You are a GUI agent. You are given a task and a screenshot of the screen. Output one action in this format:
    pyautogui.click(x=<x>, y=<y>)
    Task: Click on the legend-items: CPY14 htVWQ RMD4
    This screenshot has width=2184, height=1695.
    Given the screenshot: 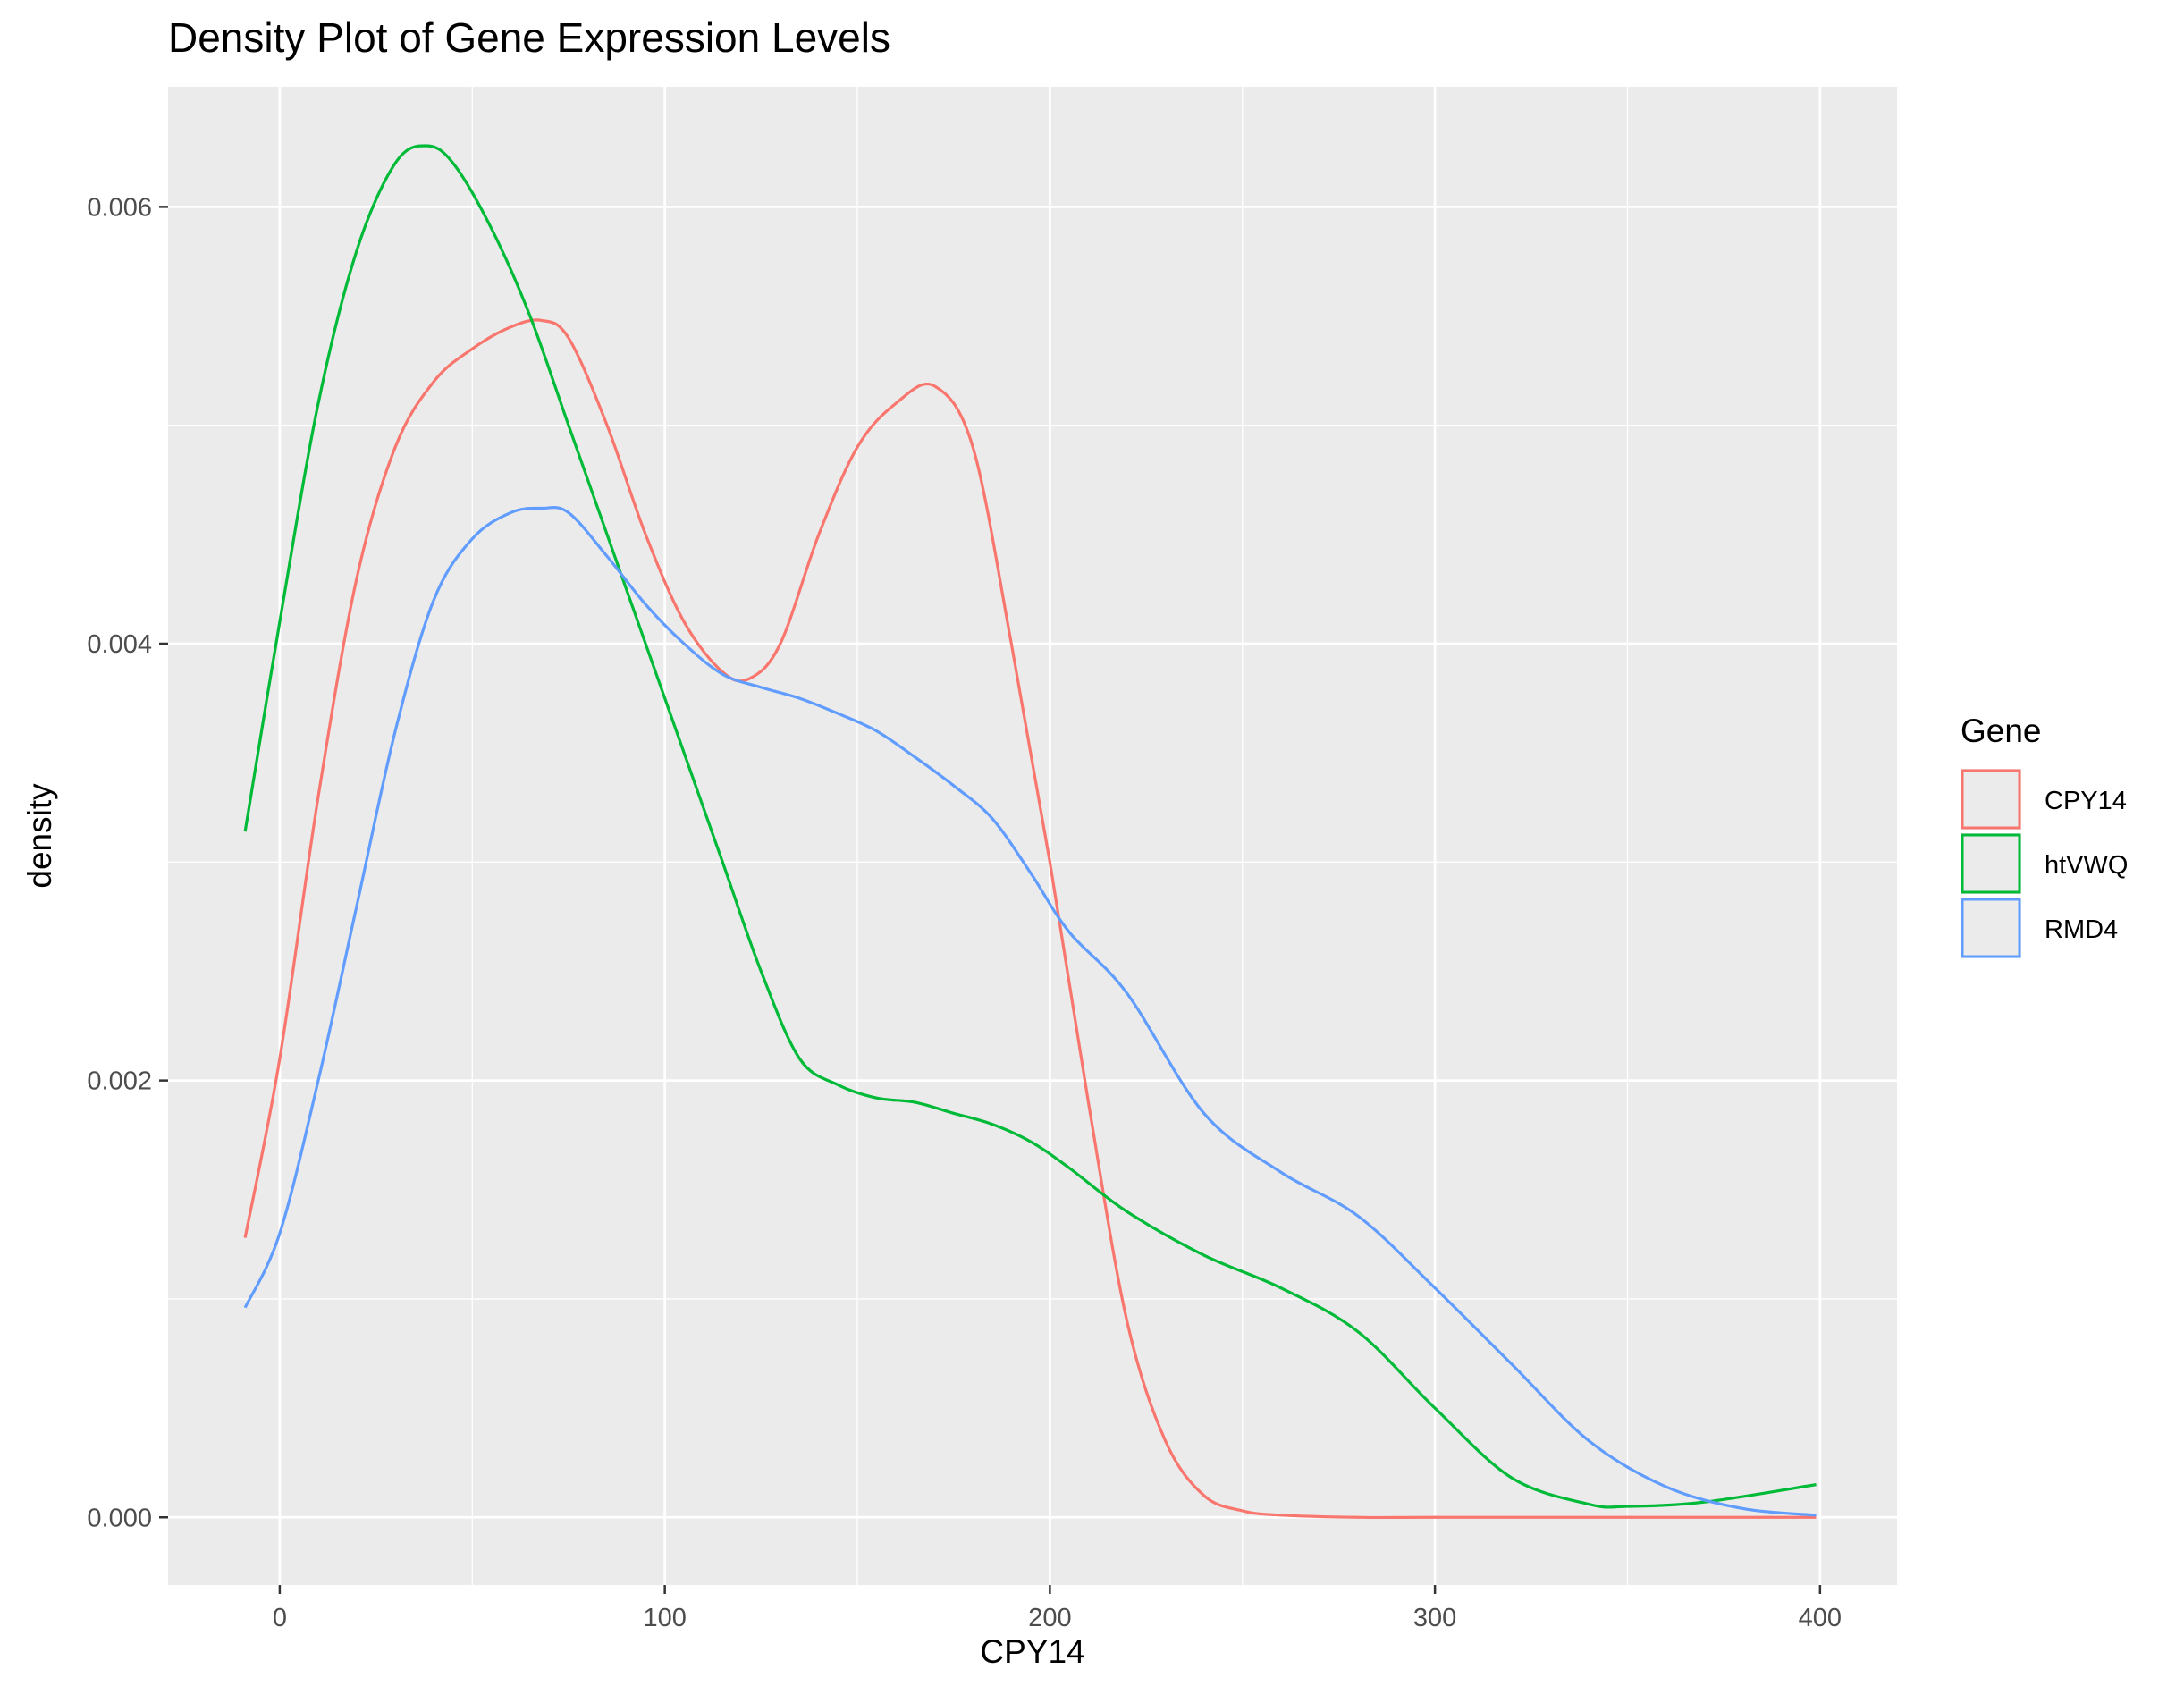 What is the action you would take?
    pyautogui.click(x=2045, y=864)
    